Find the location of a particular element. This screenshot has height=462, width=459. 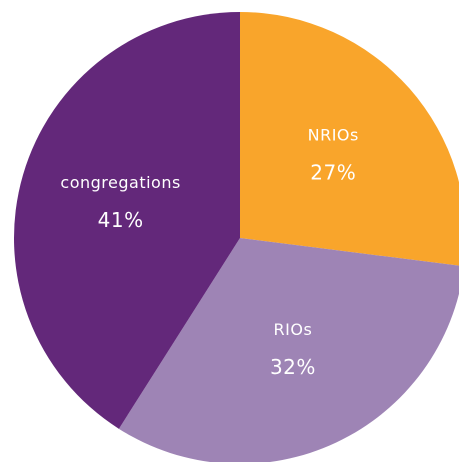

slice-value-label: 32% is located at coordinates (293, 367).